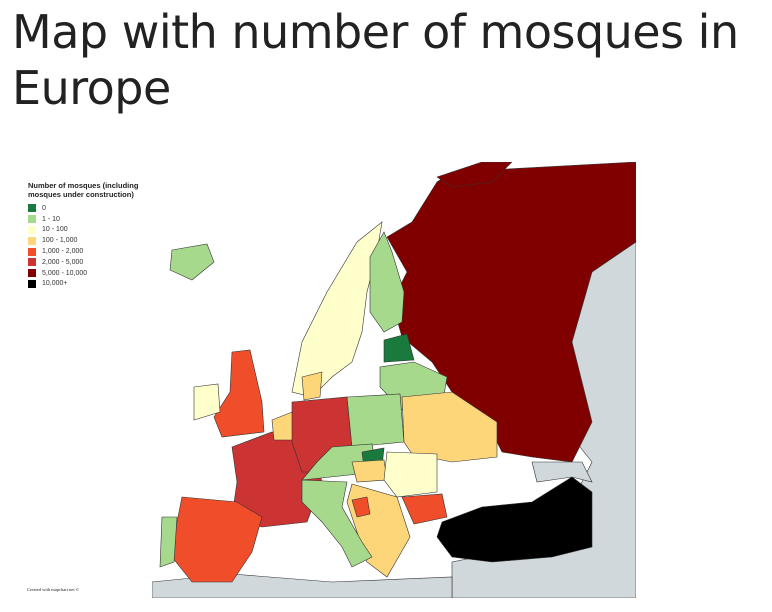 The image size is (772, 612). Describe the element at coordinates (361, 507) in the screenshot. I see `country-bosnia` at that location.